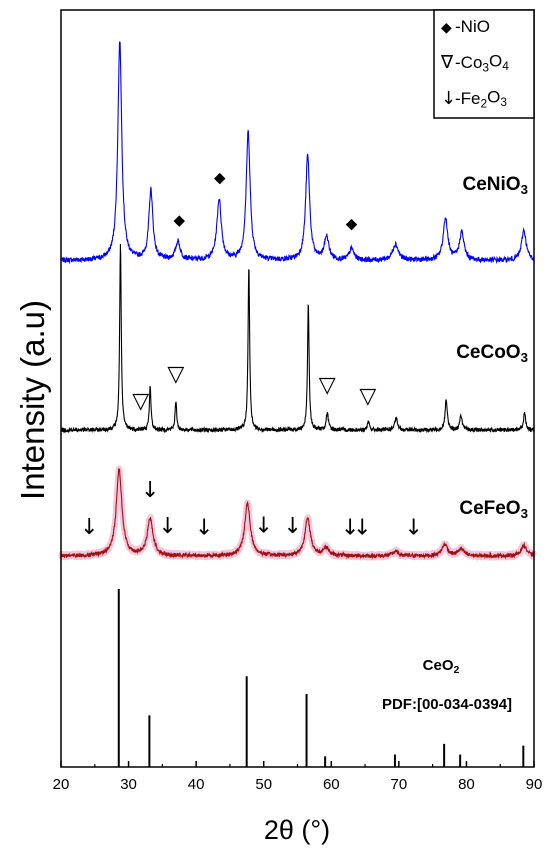  I want to click on legend-symbol: ∇, so click(447, 62).